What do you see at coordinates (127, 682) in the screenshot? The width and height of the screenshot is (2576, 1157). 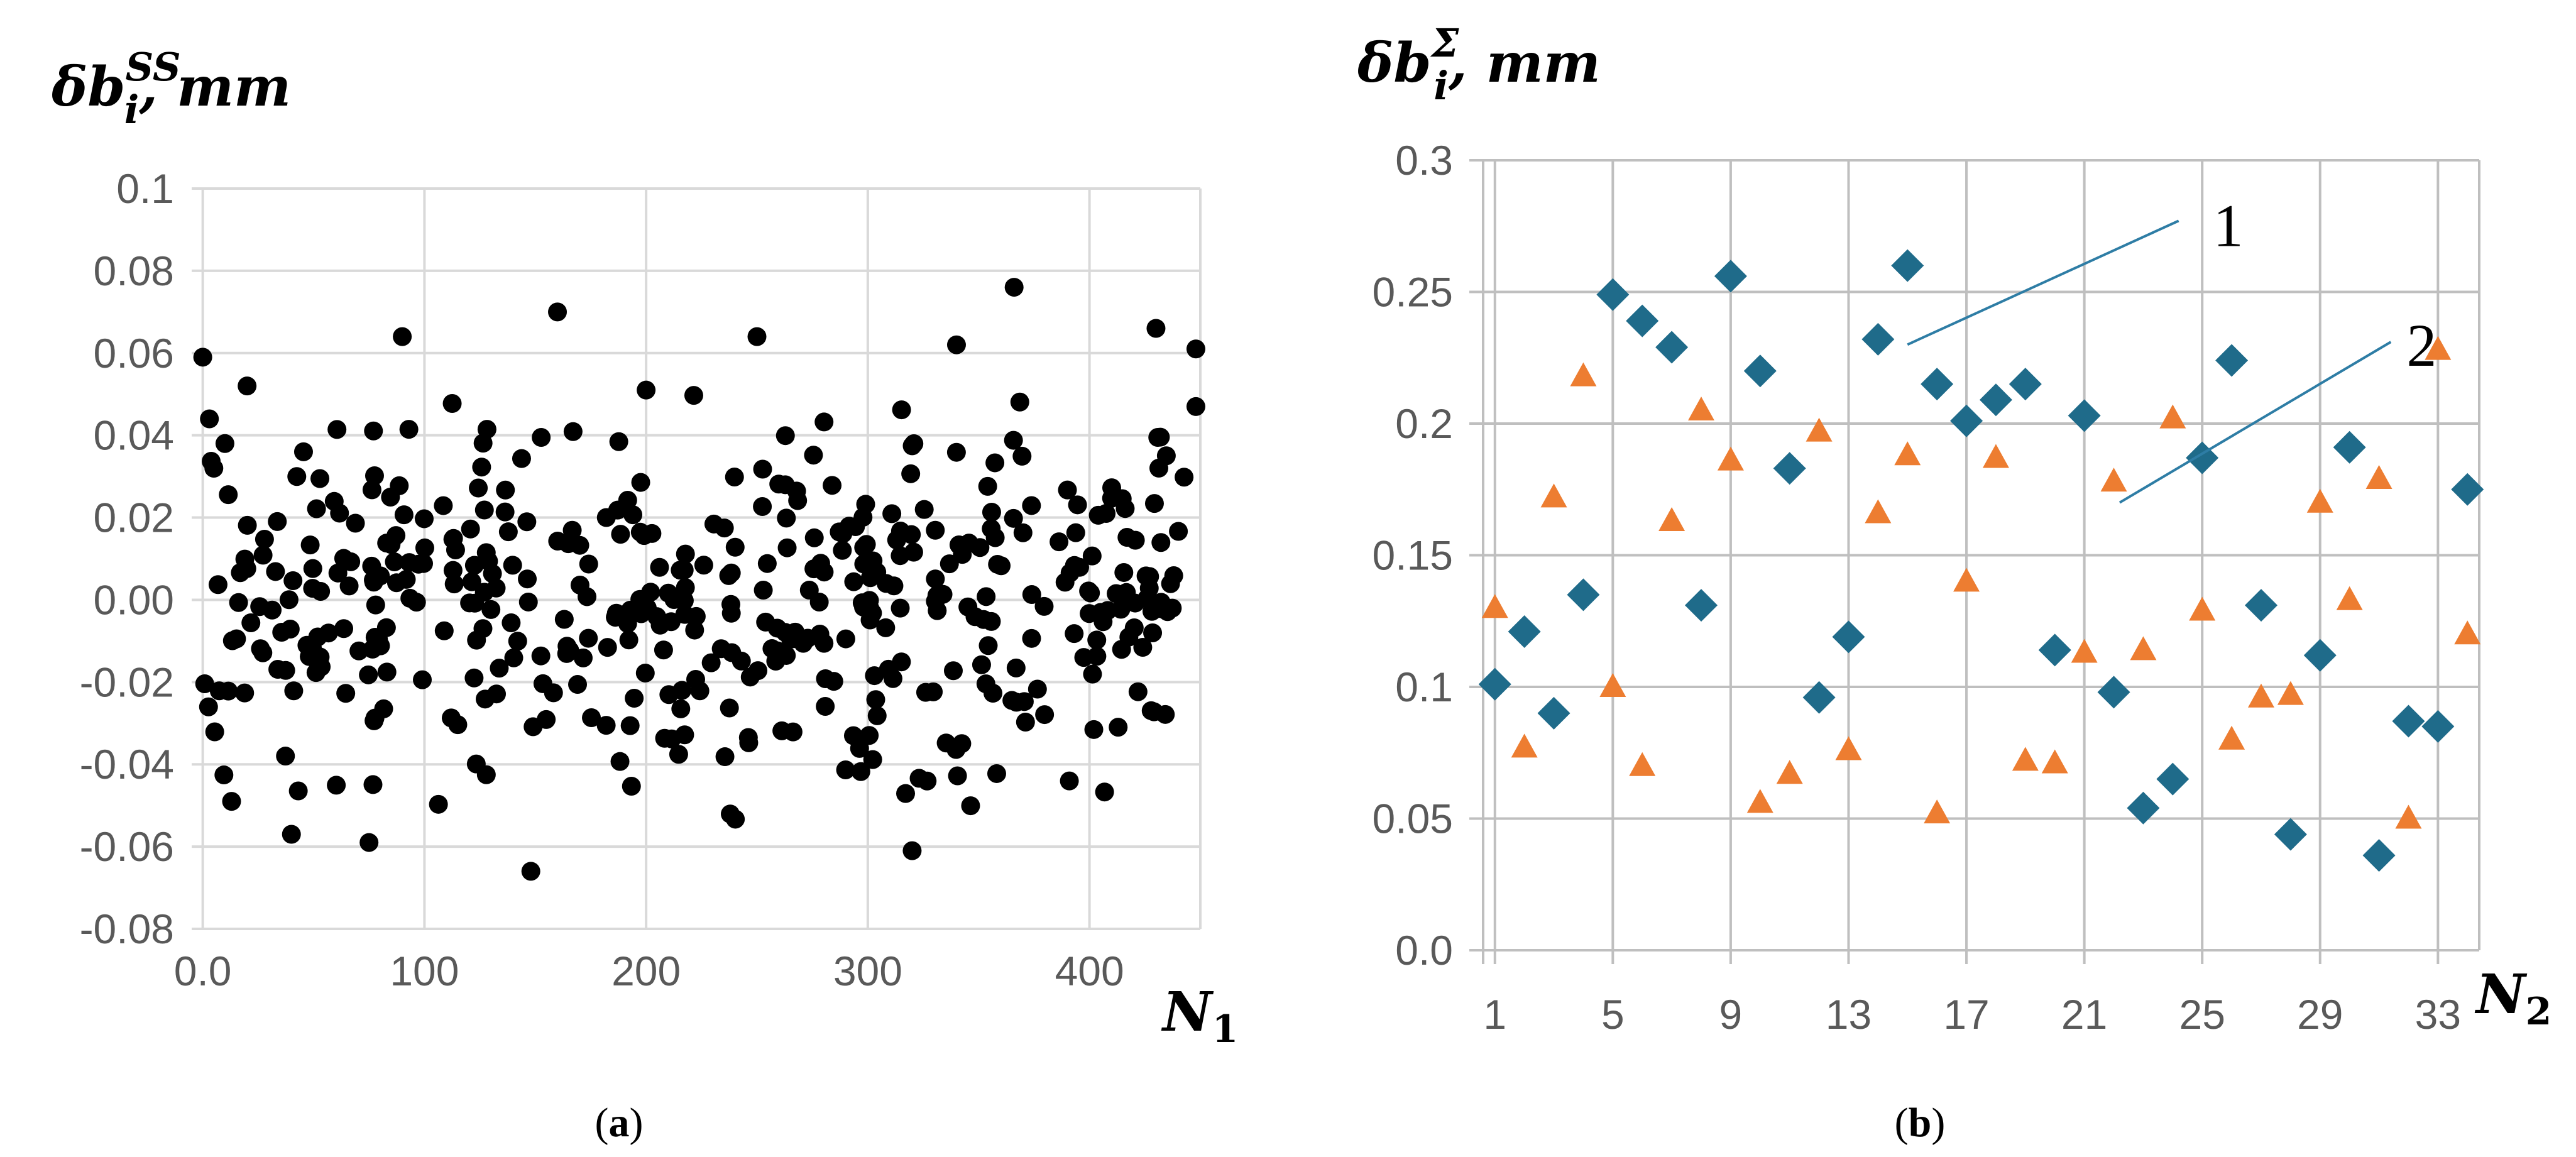 I see `chart-a-ytick-label: -0.02` at bounding box center [127, 682].